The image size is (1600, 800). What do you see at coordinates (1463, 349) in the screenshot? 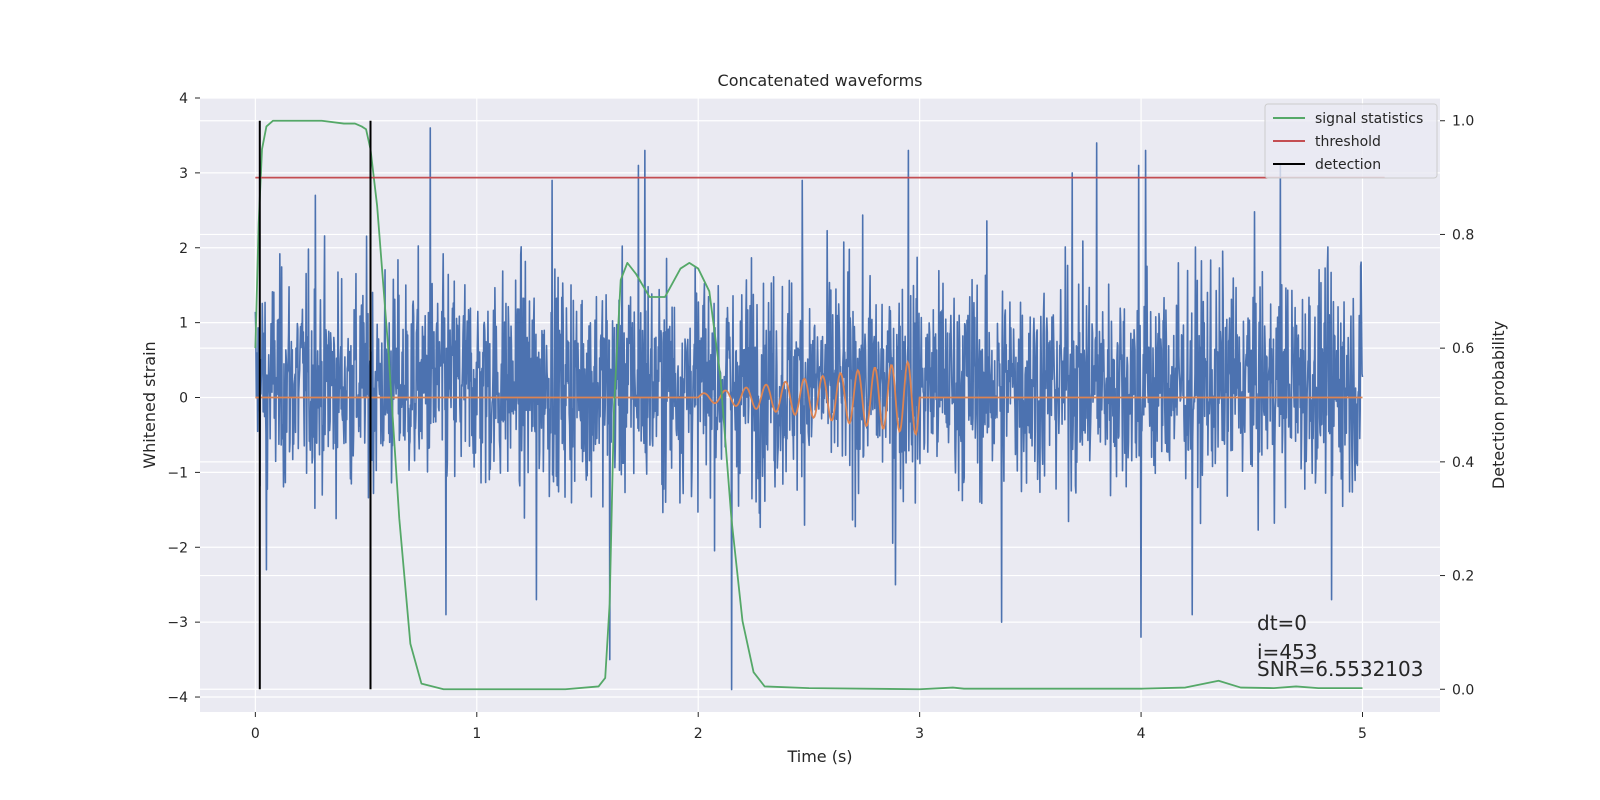
I see `right-y-tick-label: 0.6` at bounding box center [1463, 349].